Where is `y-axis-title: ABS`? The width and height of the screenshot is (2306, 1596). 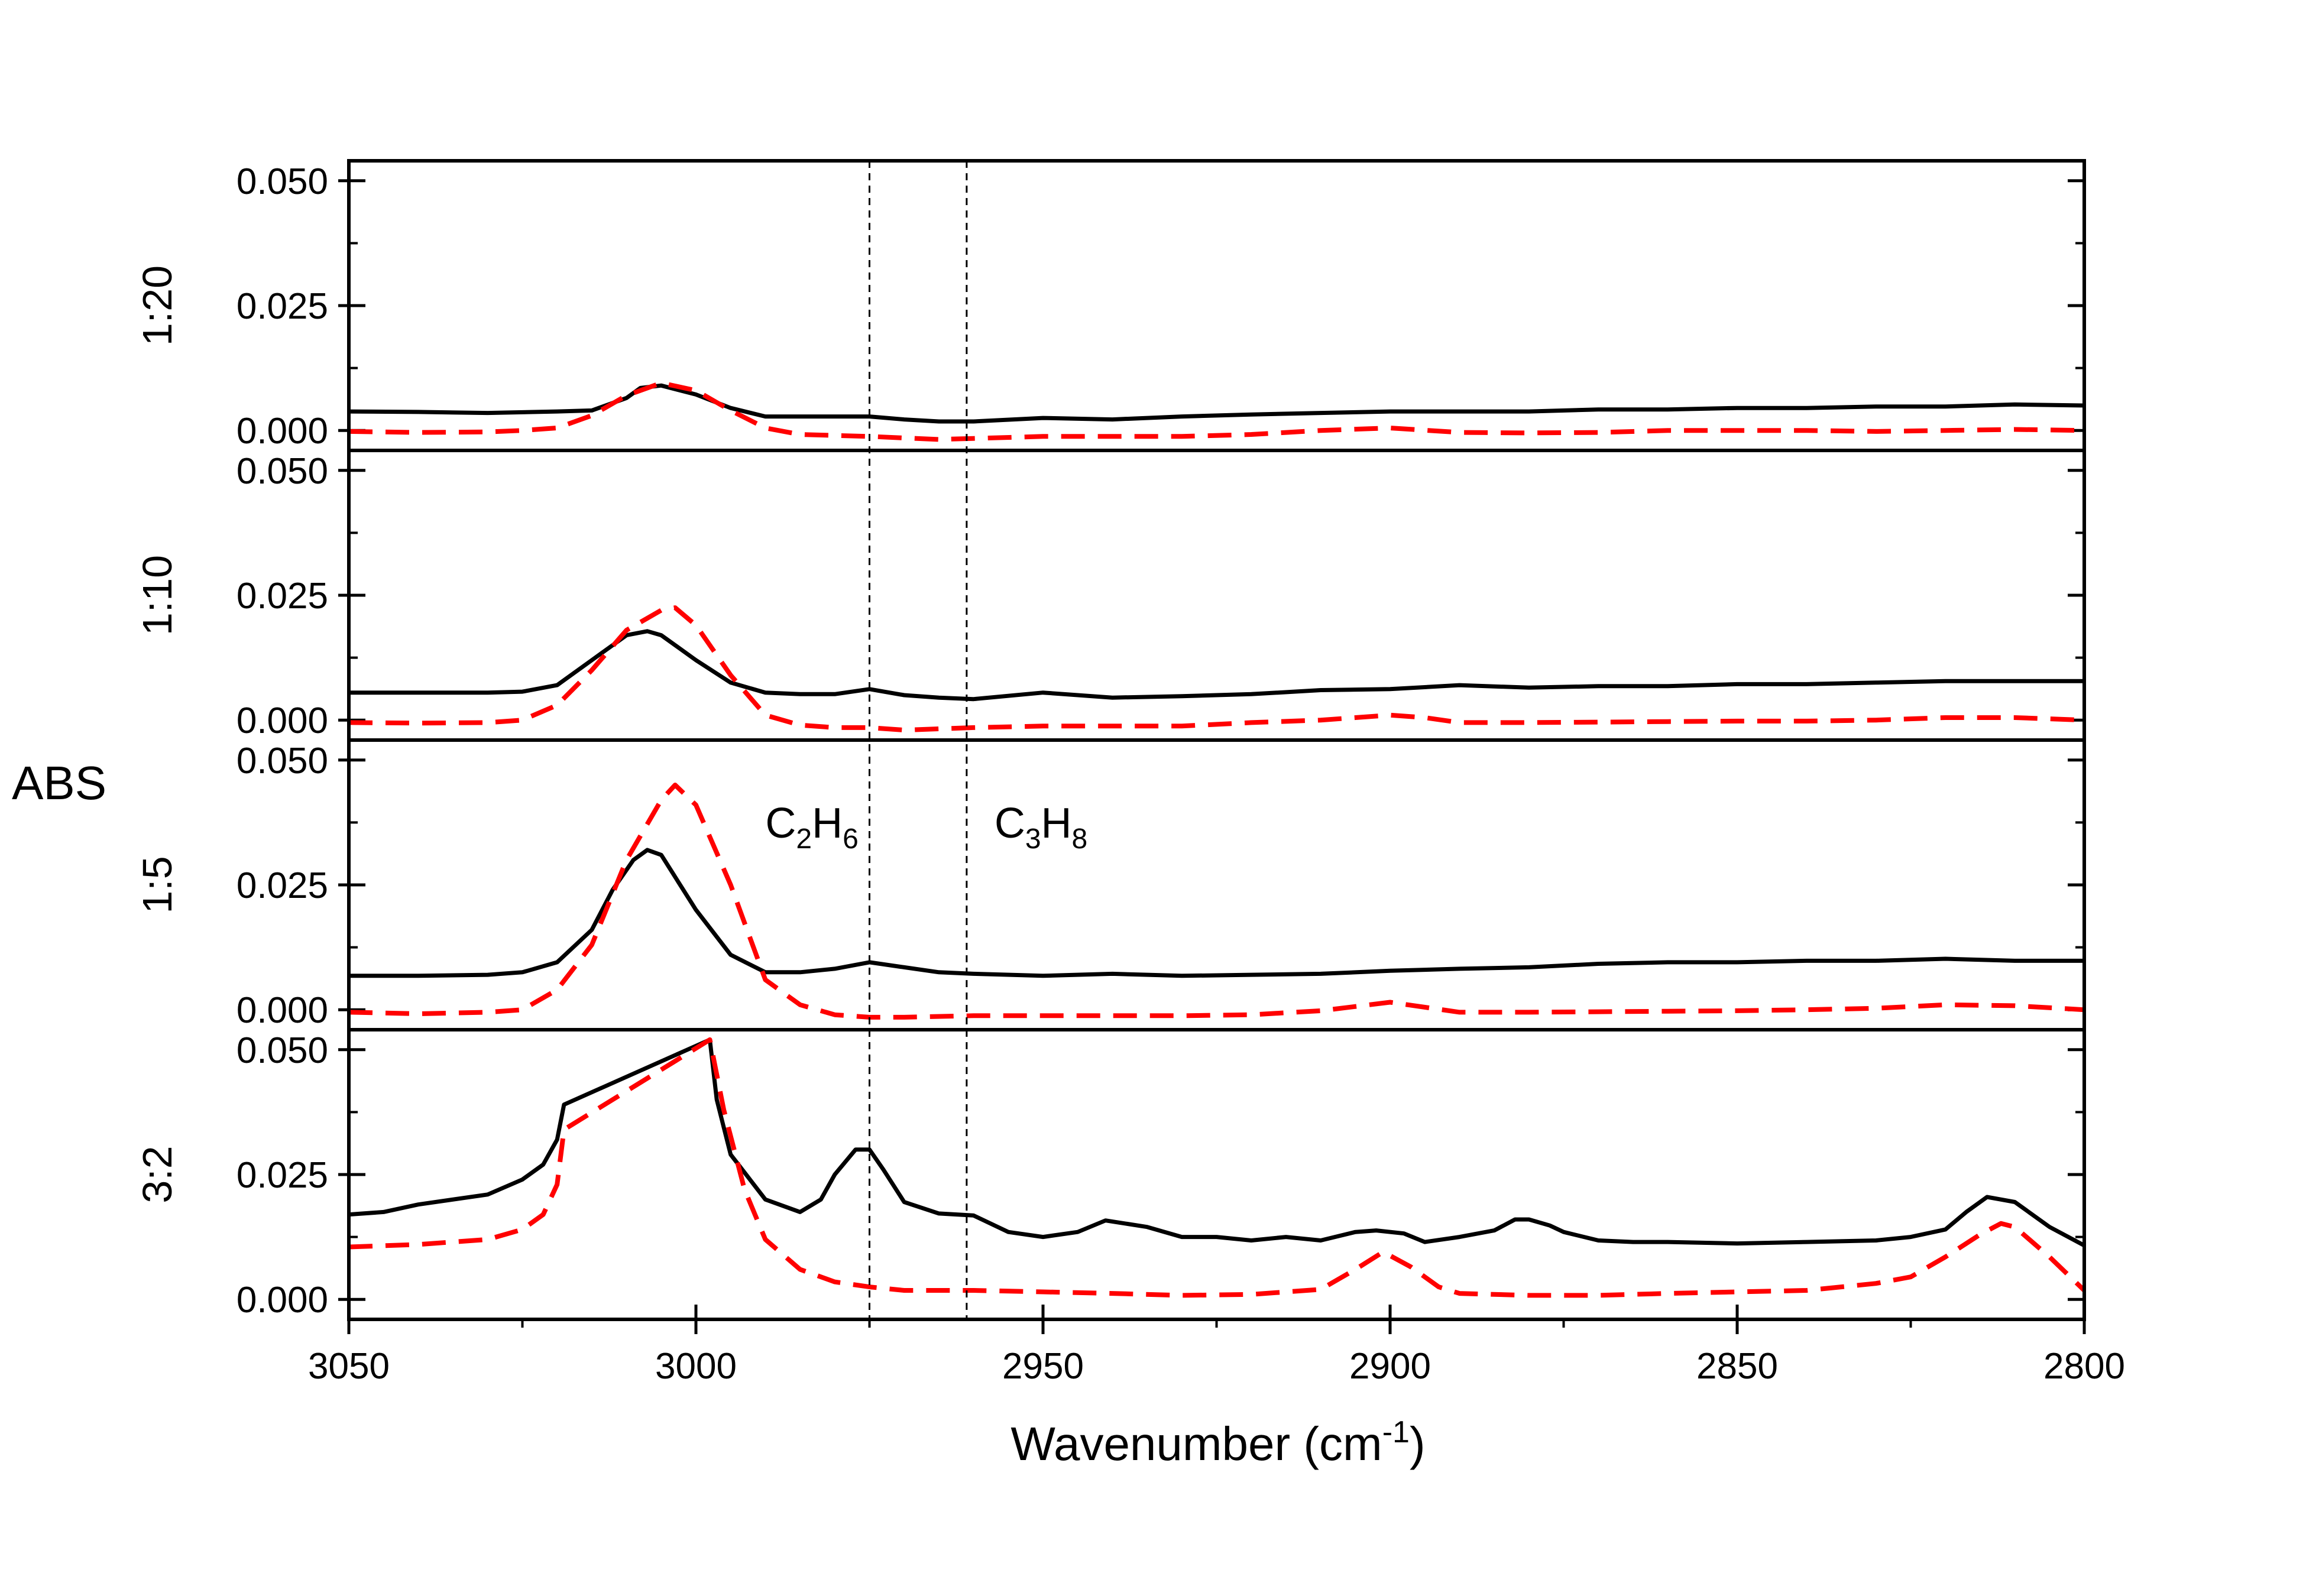 y-axis-title: ABS is located at coordinates (59, 783).